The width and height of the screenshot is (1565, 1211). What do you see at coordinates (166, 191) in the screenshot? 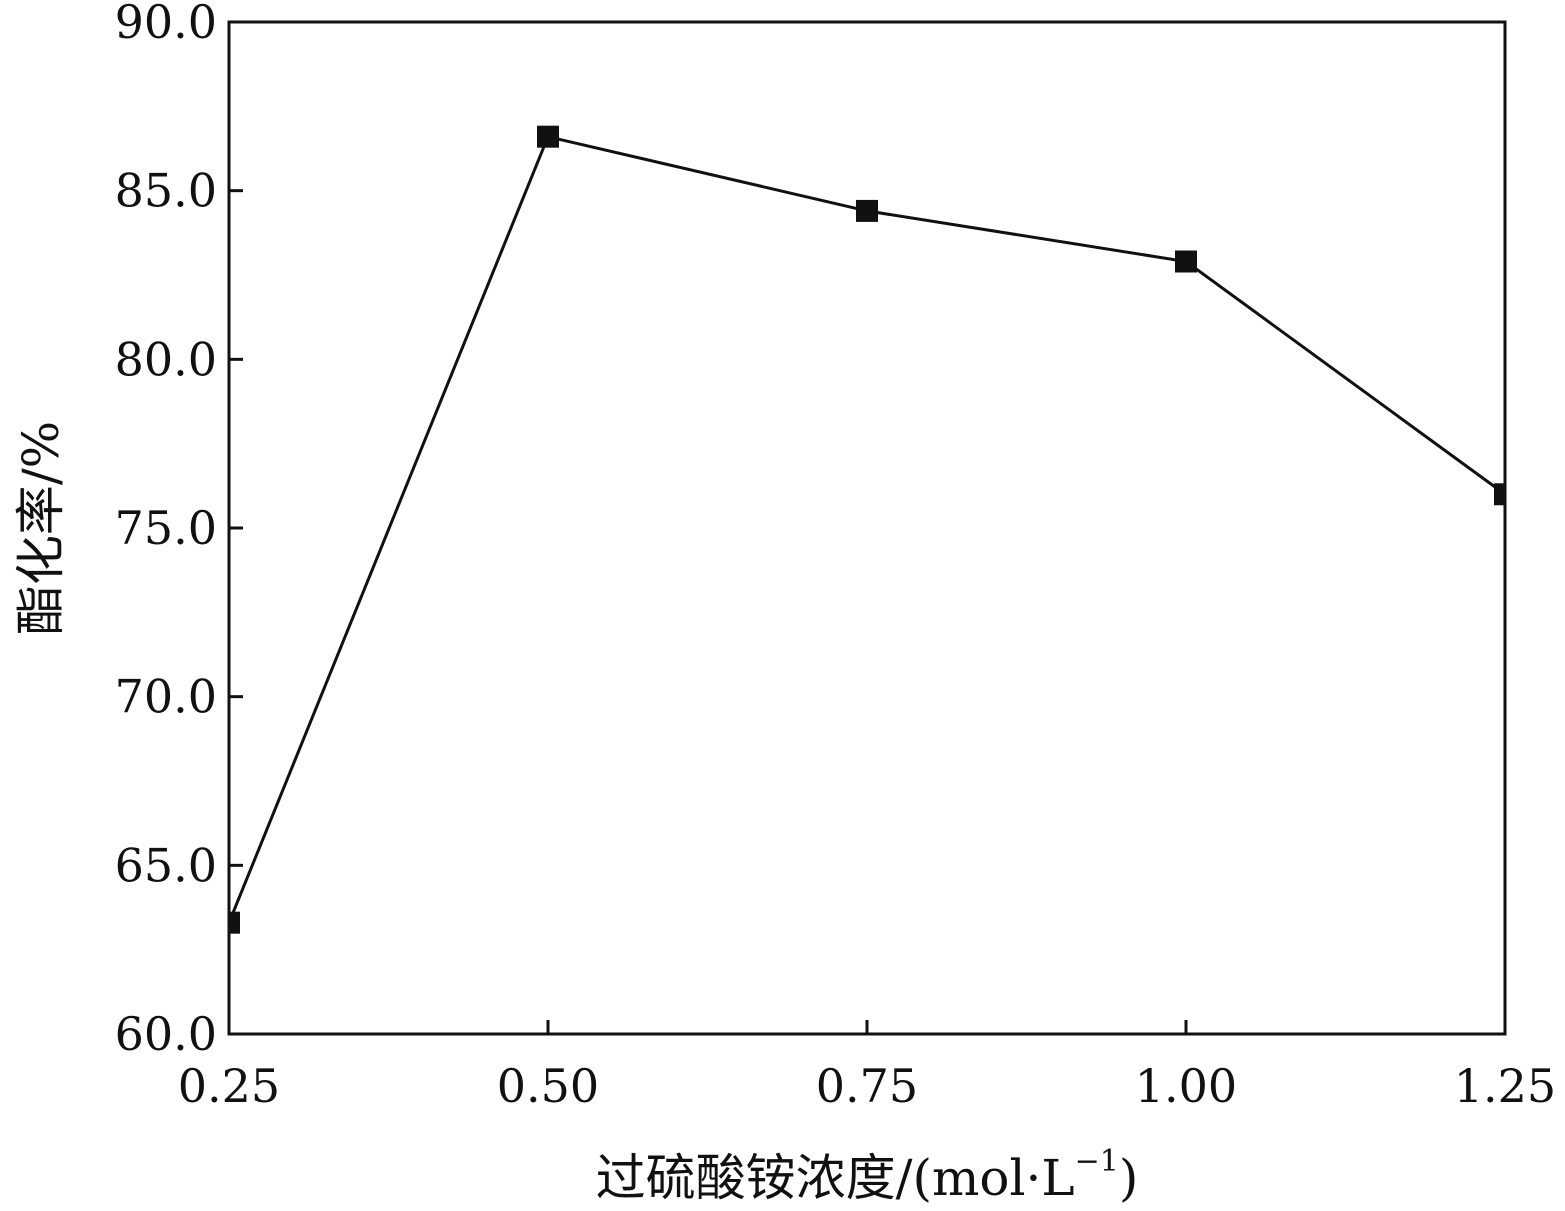
I see `y-tick-label: 85.0` at bounding box center [166, 191].